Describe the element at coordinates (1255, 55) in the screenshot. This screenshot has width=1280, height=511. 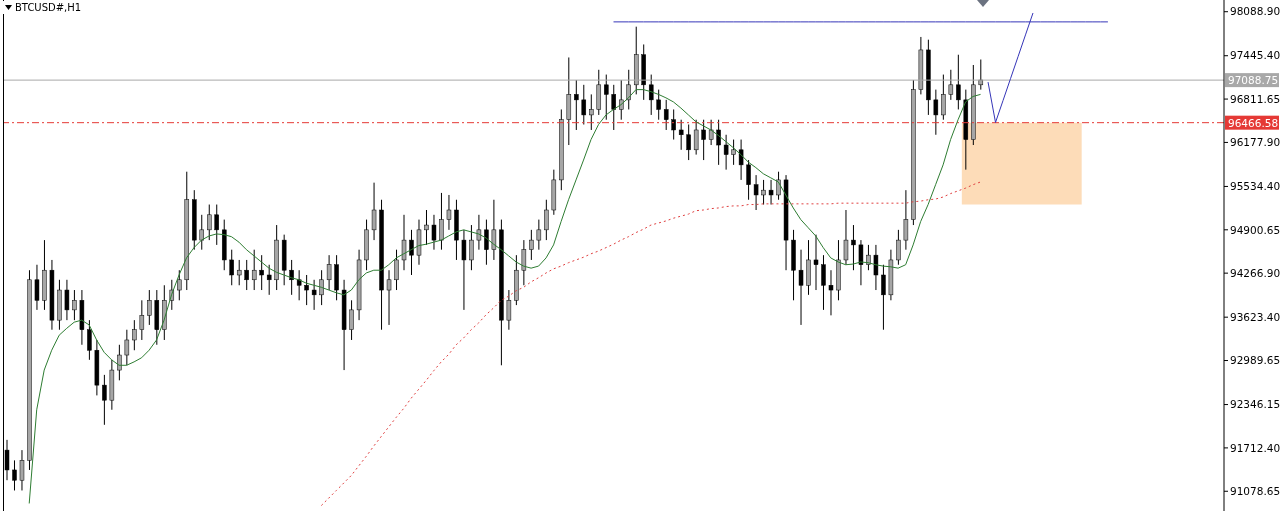
I see `y-tick-label: 97445.40` at that location.